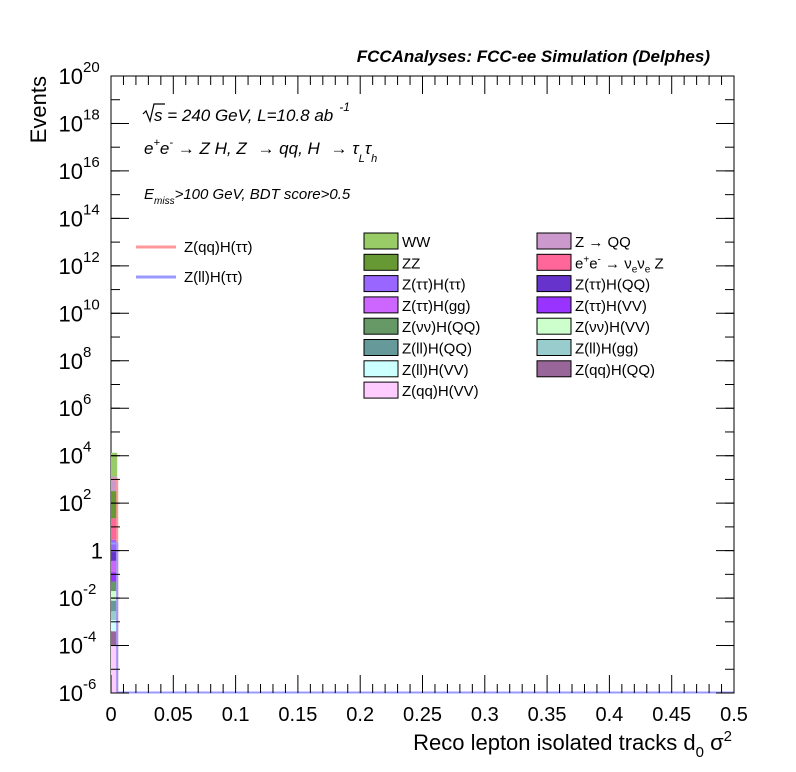 The width and height of the screenshot is (796, 772). Describe the element at coordinates (91, 114) in the screenshot. I see `y-tick-exponent: 18` at that location.